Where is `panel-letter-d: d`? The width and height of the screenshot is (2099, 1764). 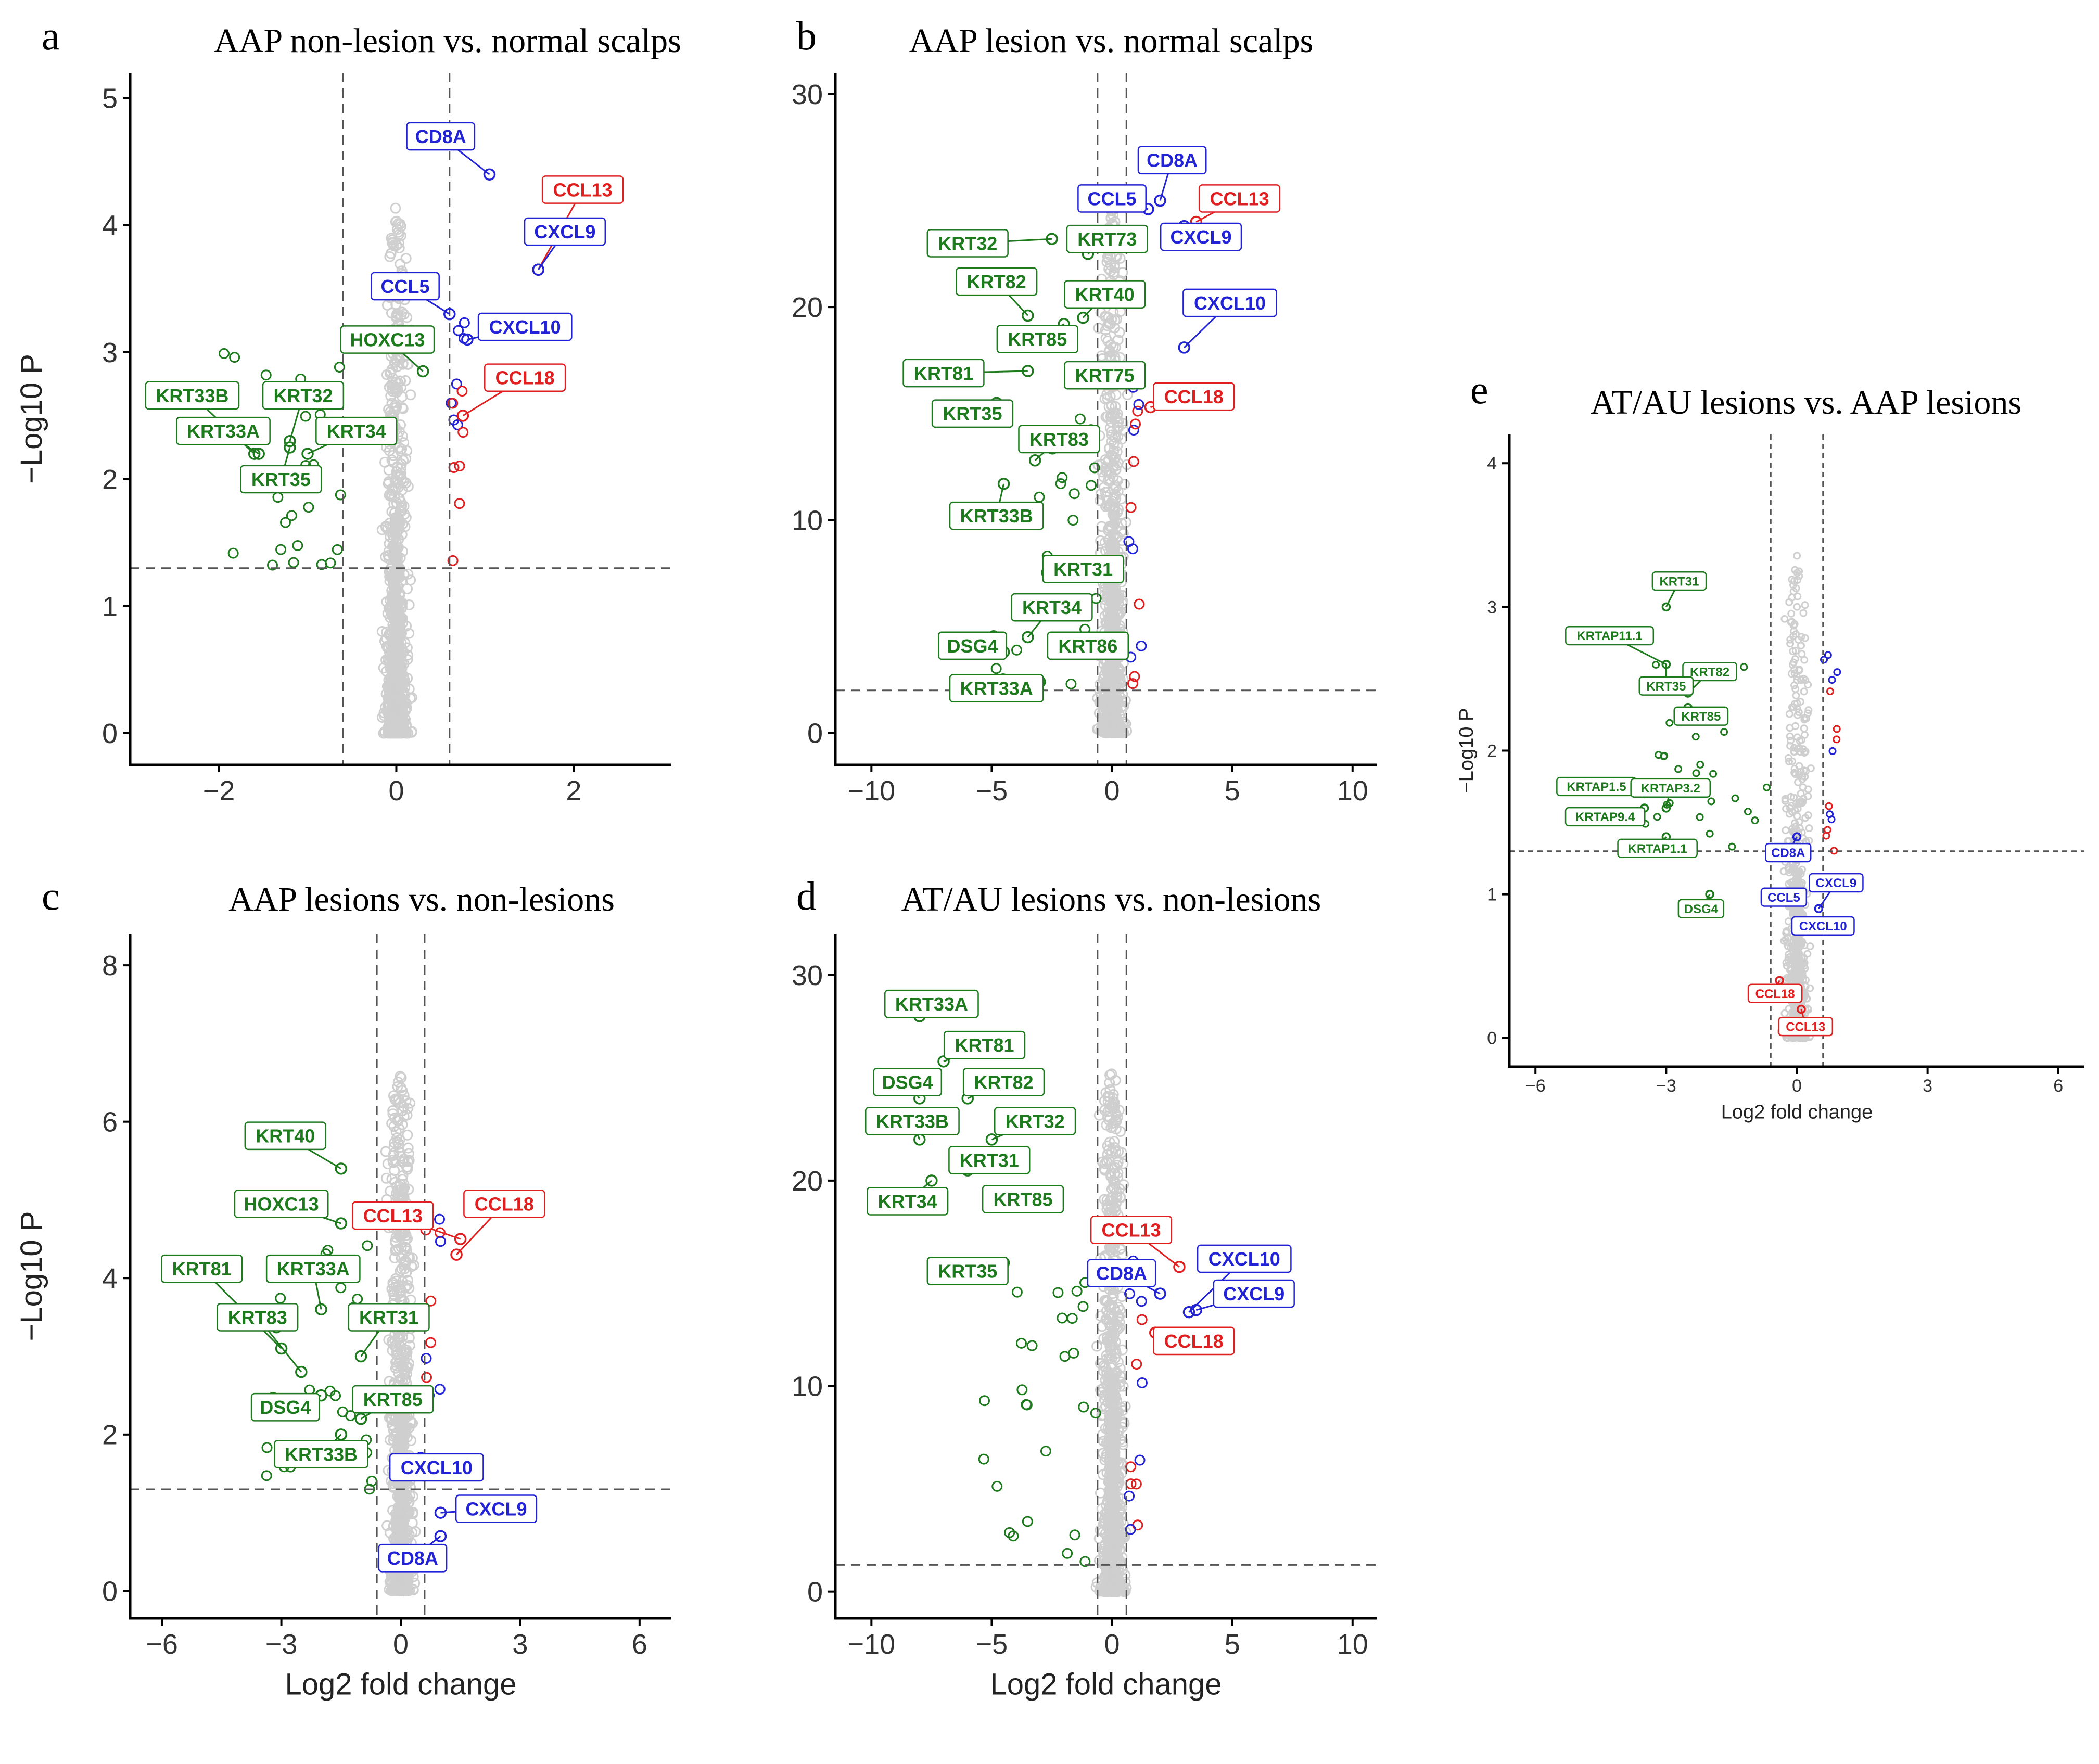 panel-letter-d: d is located at coordinates (806, 895).